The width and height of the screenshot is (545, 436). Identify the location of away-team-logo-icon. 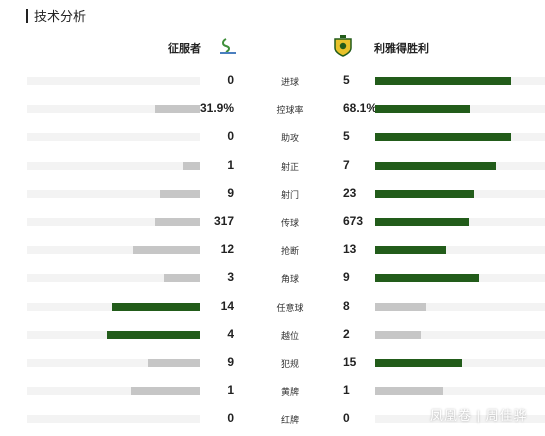
(343, 46).